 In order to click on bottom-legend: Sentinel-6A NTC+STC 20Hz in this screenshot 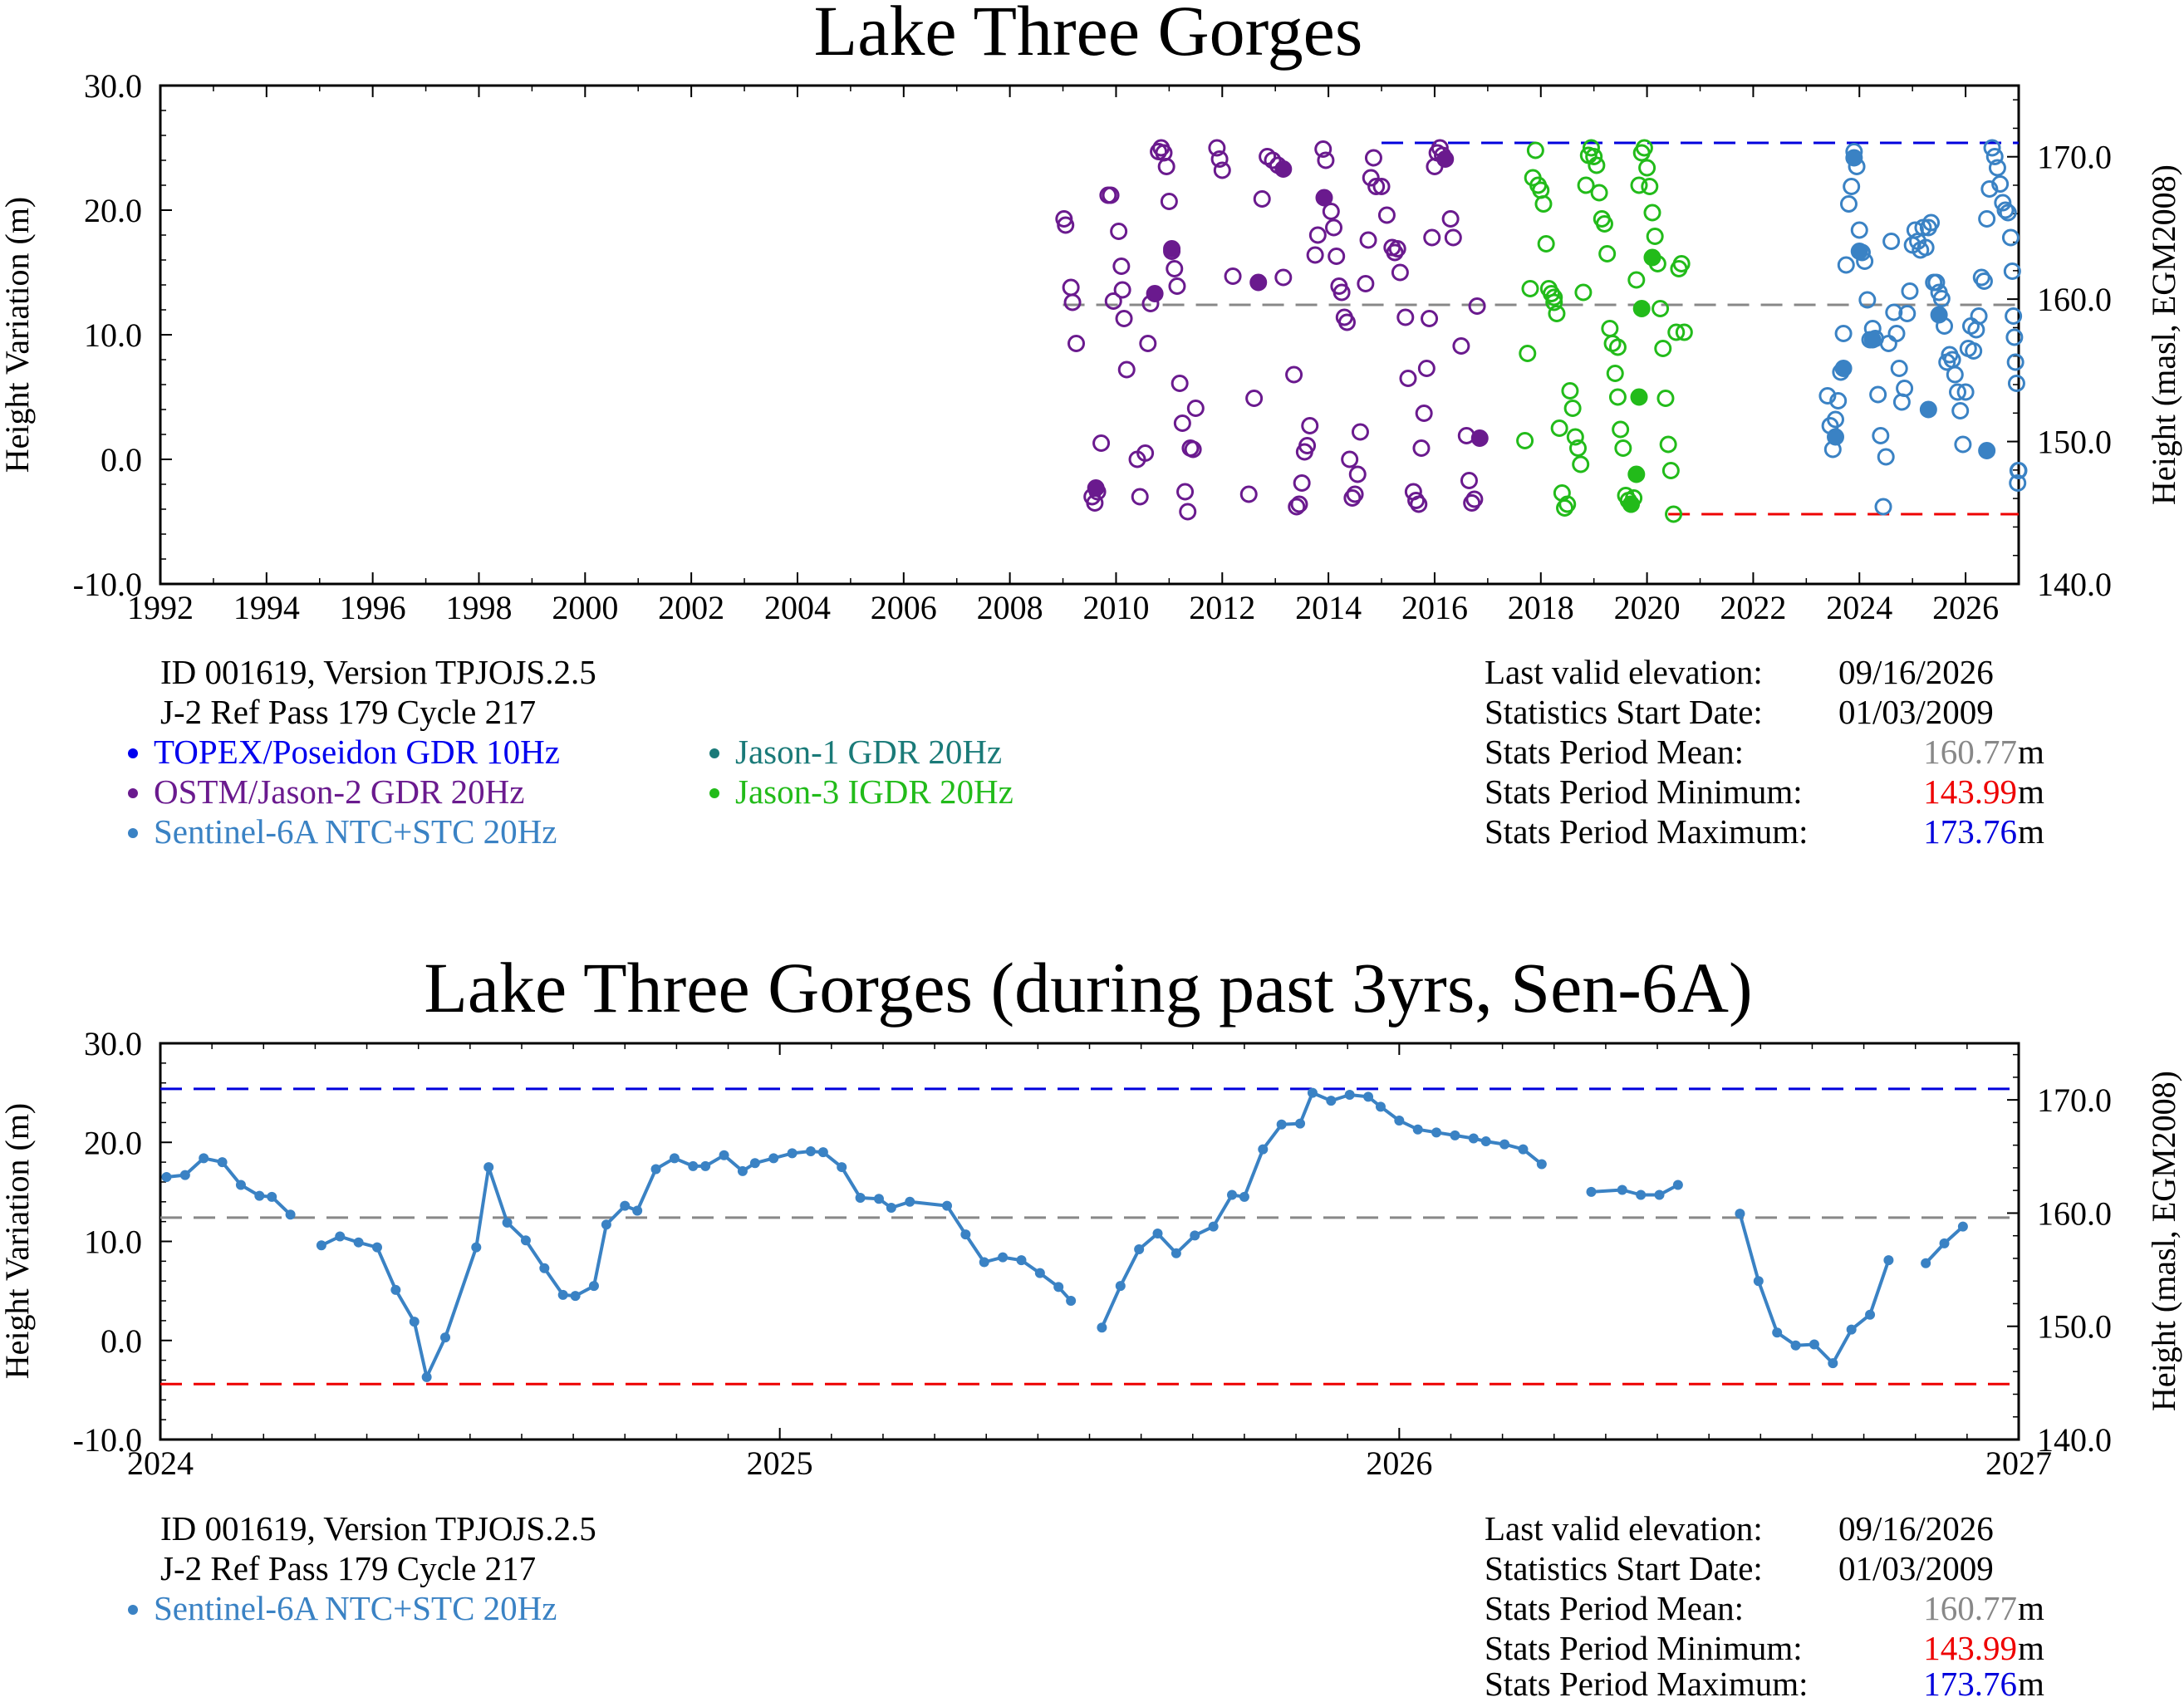, I will do `click(342, 1608)`.